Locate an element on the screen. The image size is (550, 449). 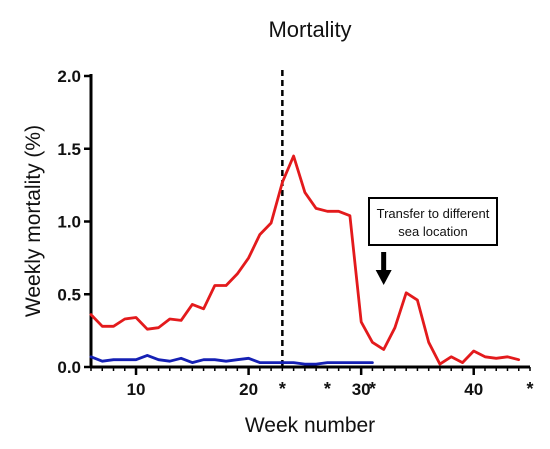
x-tick-label: 40 is located at coordinates (473, 389).